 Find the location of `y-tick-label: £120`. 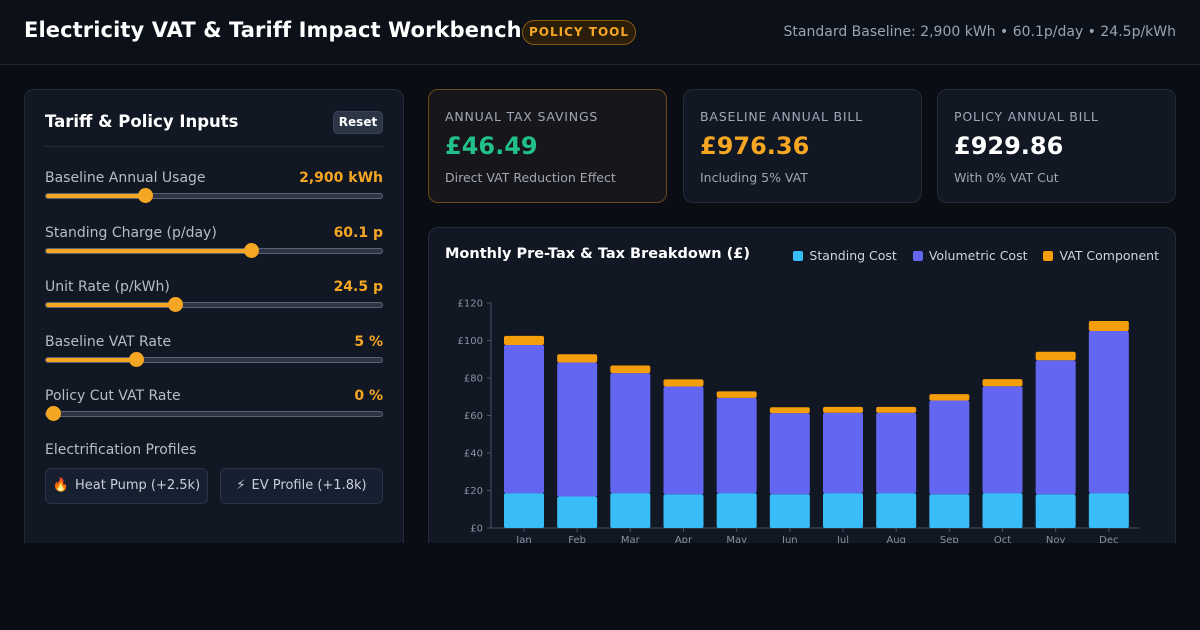

y-tick-label: £120 is located at coordinates (470, 304).